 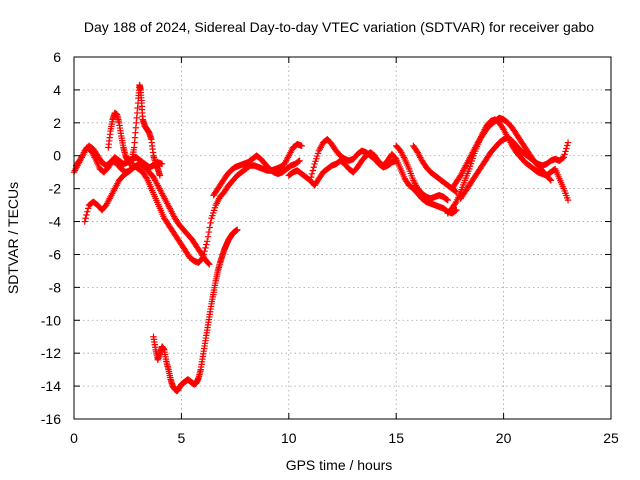 What do you see at coordinates (55, 189) in the screenshot?
I see `y-tick-label: -2` at bounding box center [55, 189].